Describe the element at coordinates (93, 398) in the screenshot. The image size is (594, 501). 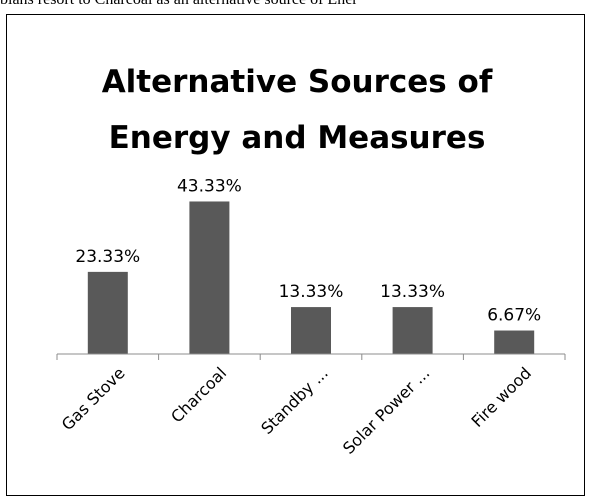
I see `category-label-1: Gas Stove` at that location.